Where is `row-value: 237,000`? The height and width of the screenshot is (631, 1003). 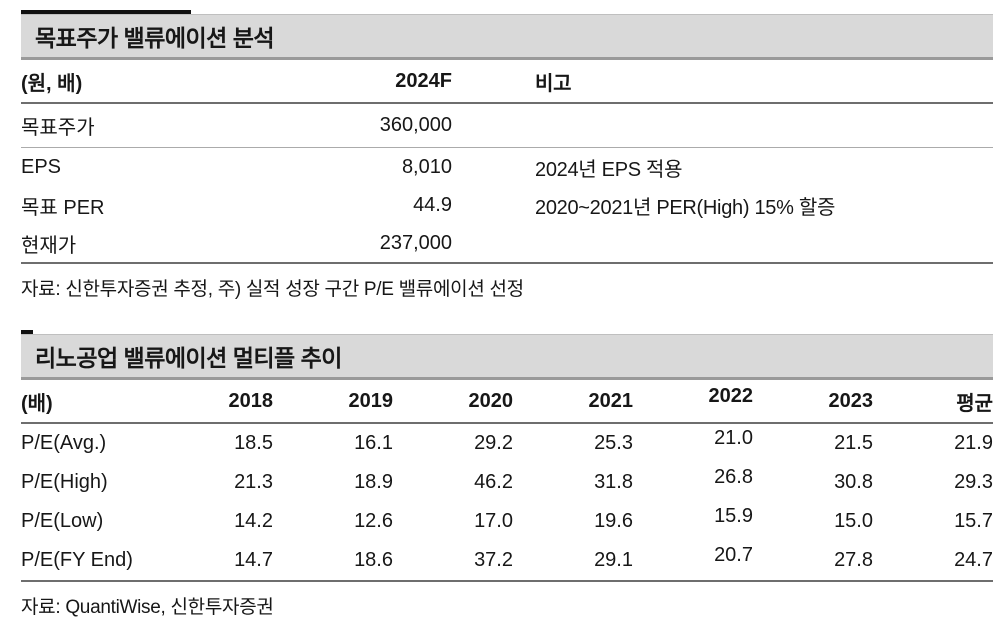 row-value: 237,000 is located at coordinates (415, 242).